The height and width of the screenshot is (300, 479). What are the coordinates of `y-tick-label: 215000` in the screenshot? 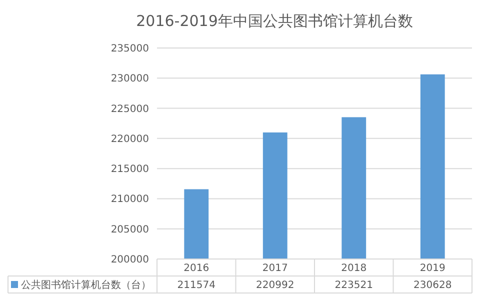 It's located at (129, 170).